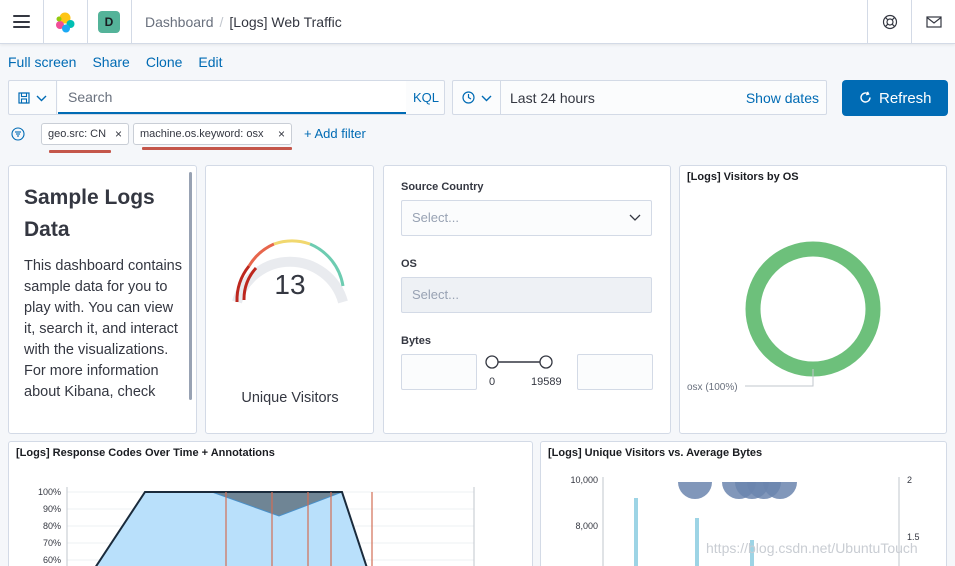 This screenshot has height=566, width=955. What do you see at coordinates (782, 98) in the screenshot?
I see `show-dates-link: Show dates` at bounding box center [782, 98].